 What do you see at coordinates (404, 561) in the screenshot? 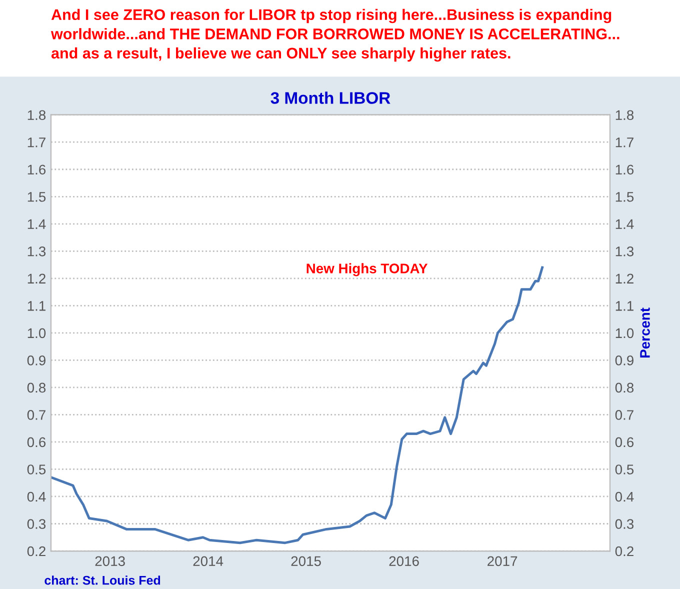
I see `x-tick-label: 2016` at bounding box center [404, 561].